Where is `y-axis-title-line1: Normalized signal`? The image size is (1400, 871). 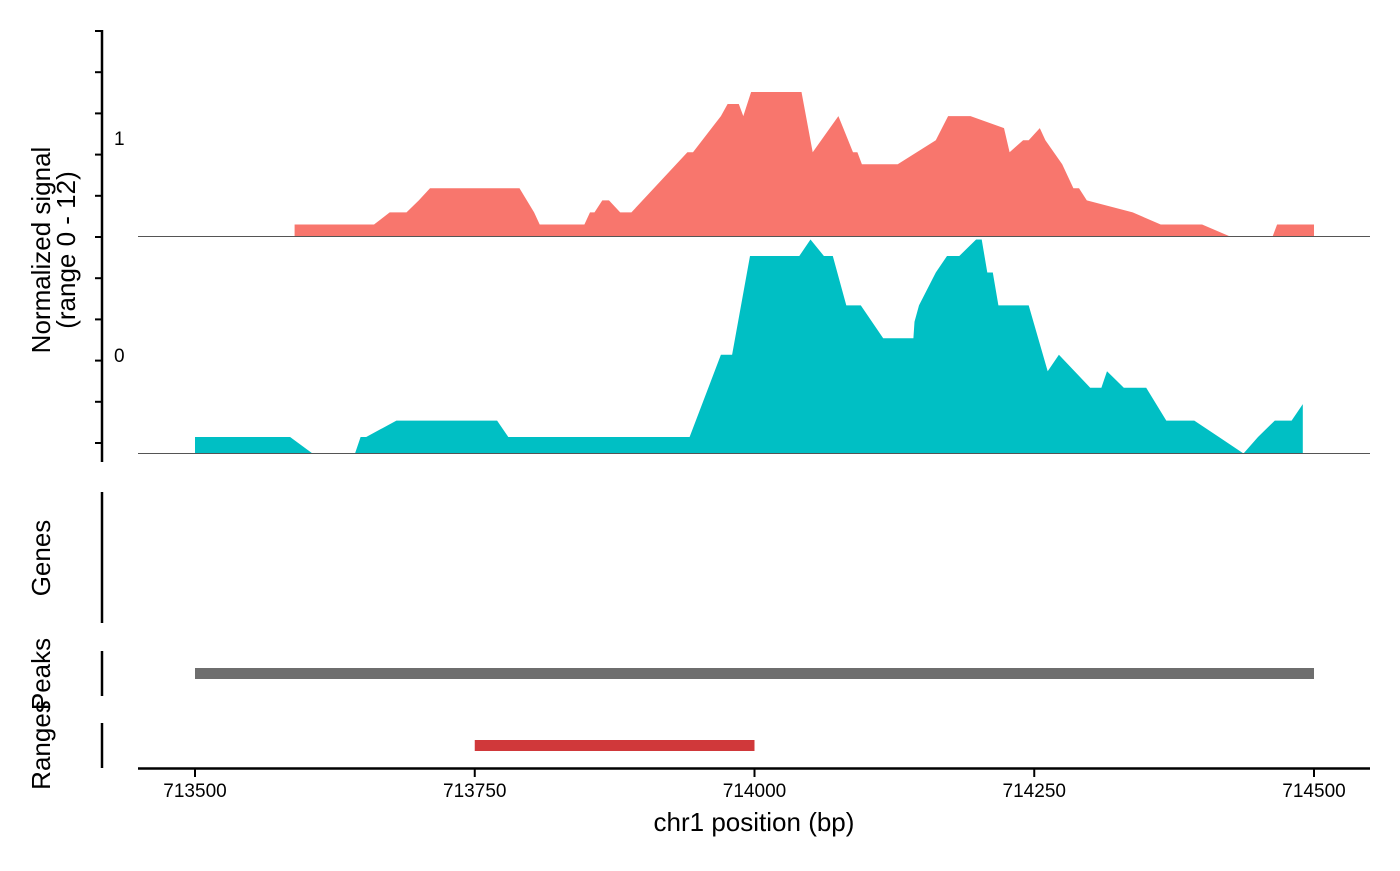
y-axis-title-line1: Normalized signal is located at coordinates (41, 250).